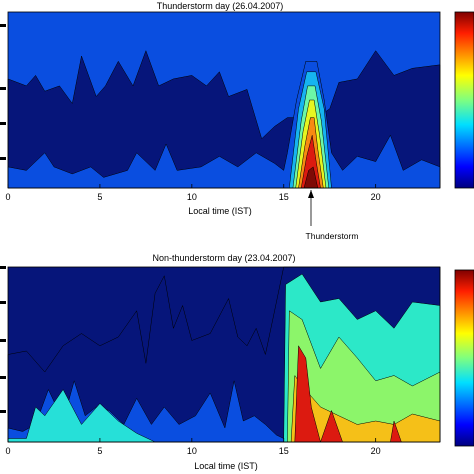 The height and width of the screenshot is (474, 474). I want to click on top-colorbar, so click(464, 100).